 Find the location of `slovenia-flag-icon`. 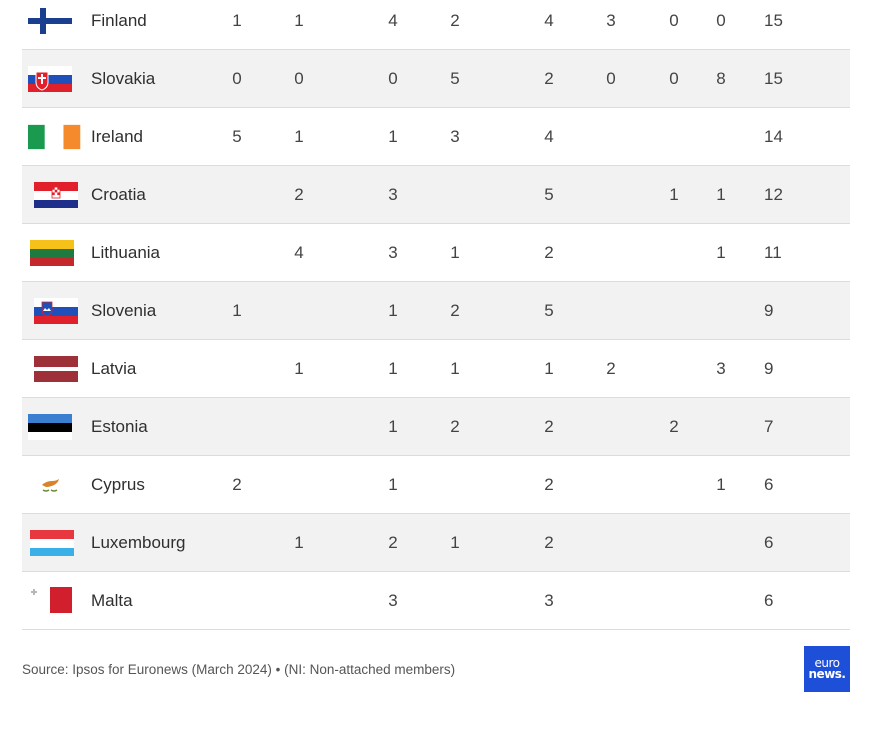

slovenia-flag-icon is located at coordinates (56, 311).